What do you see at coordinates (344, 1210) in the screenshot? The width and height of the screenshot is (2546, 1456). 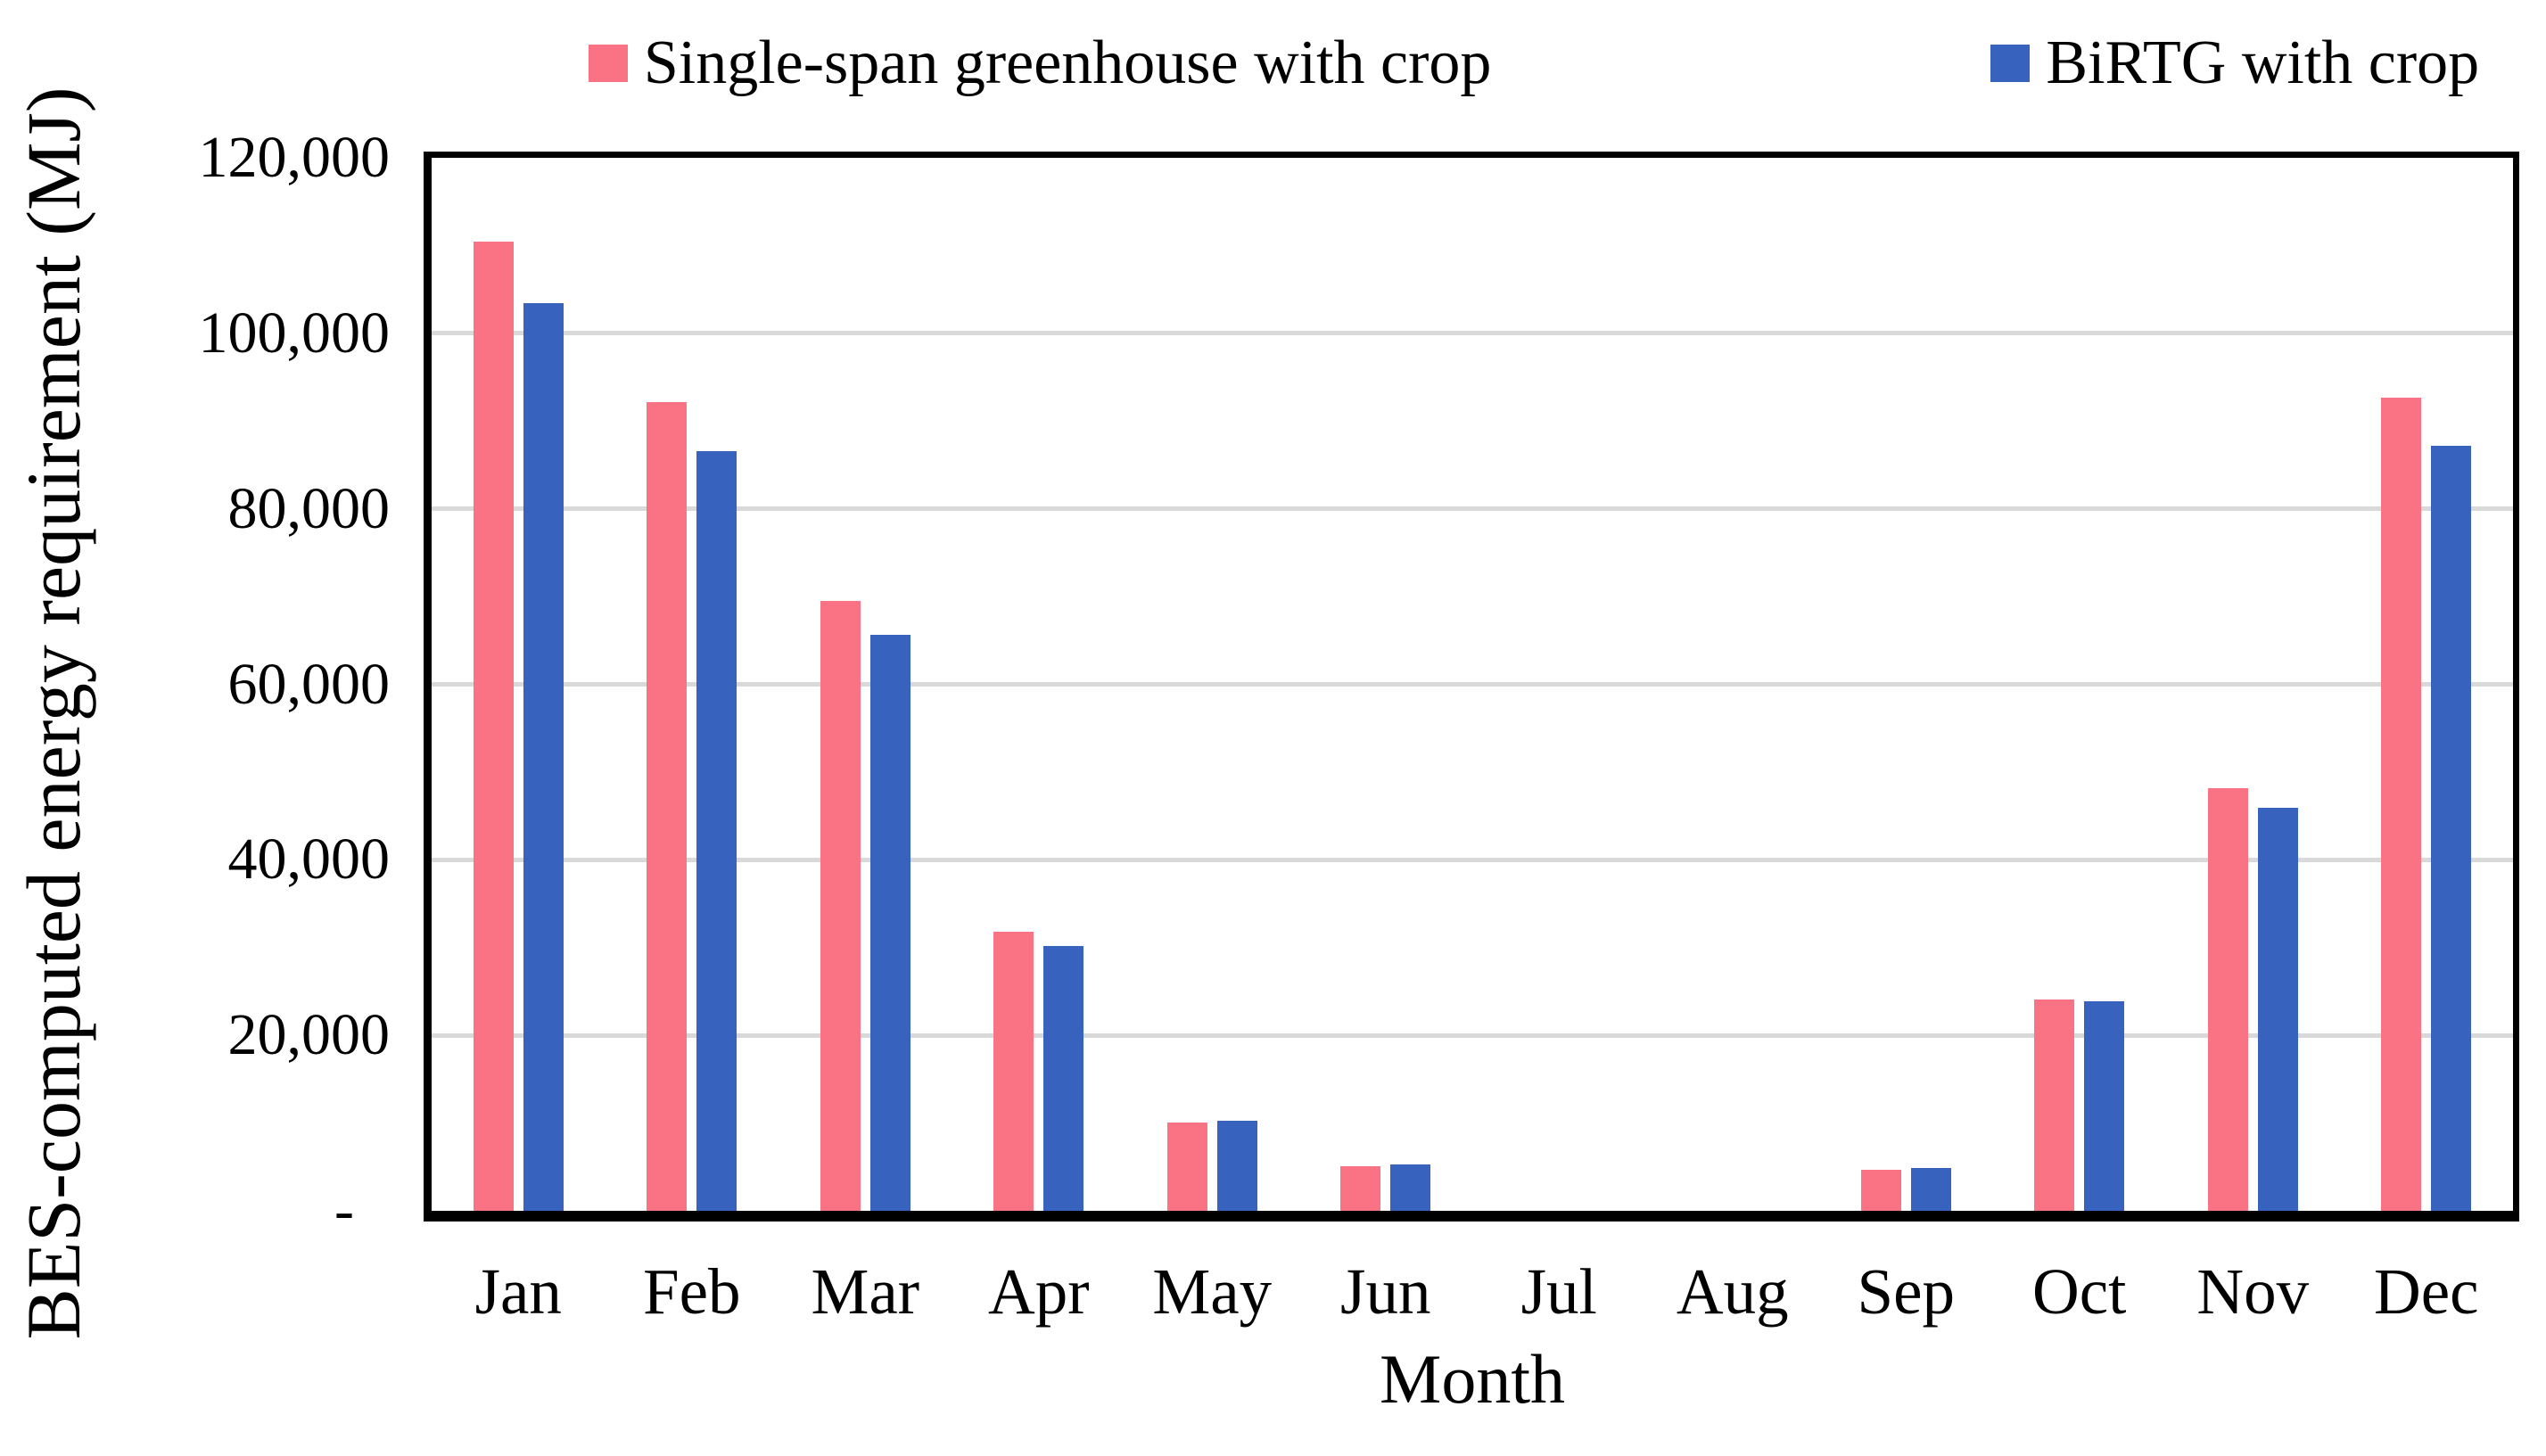 I see `y-tick-label: -` at bounding box center [344, 1210].